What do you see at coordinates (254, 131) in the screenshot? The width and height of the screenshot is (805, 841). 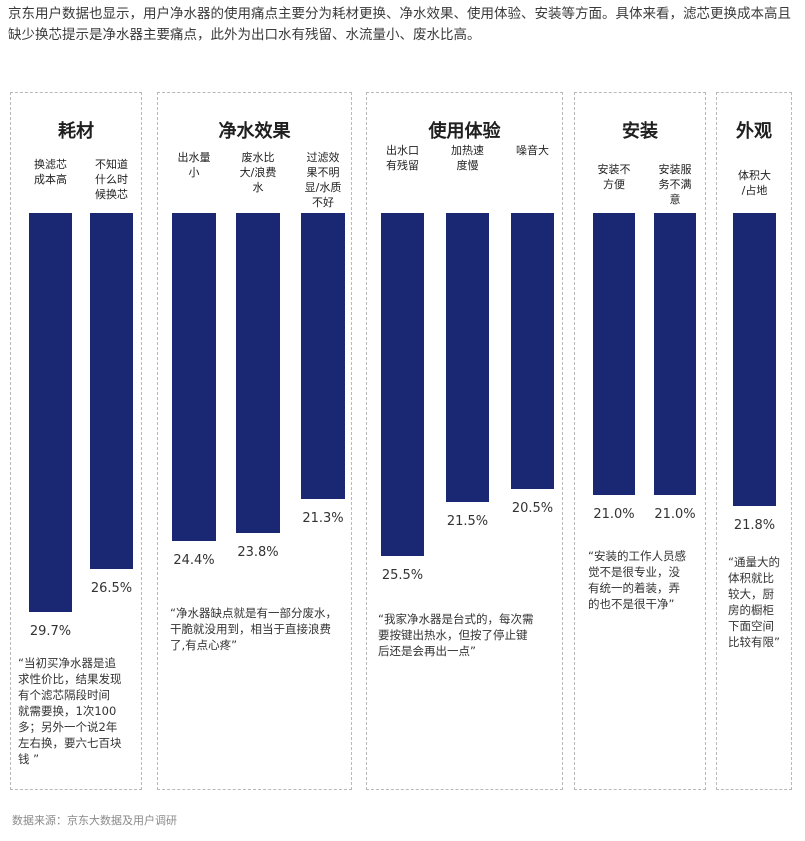 I see `group-title: 净水效果` at bounding box center [254, 131].